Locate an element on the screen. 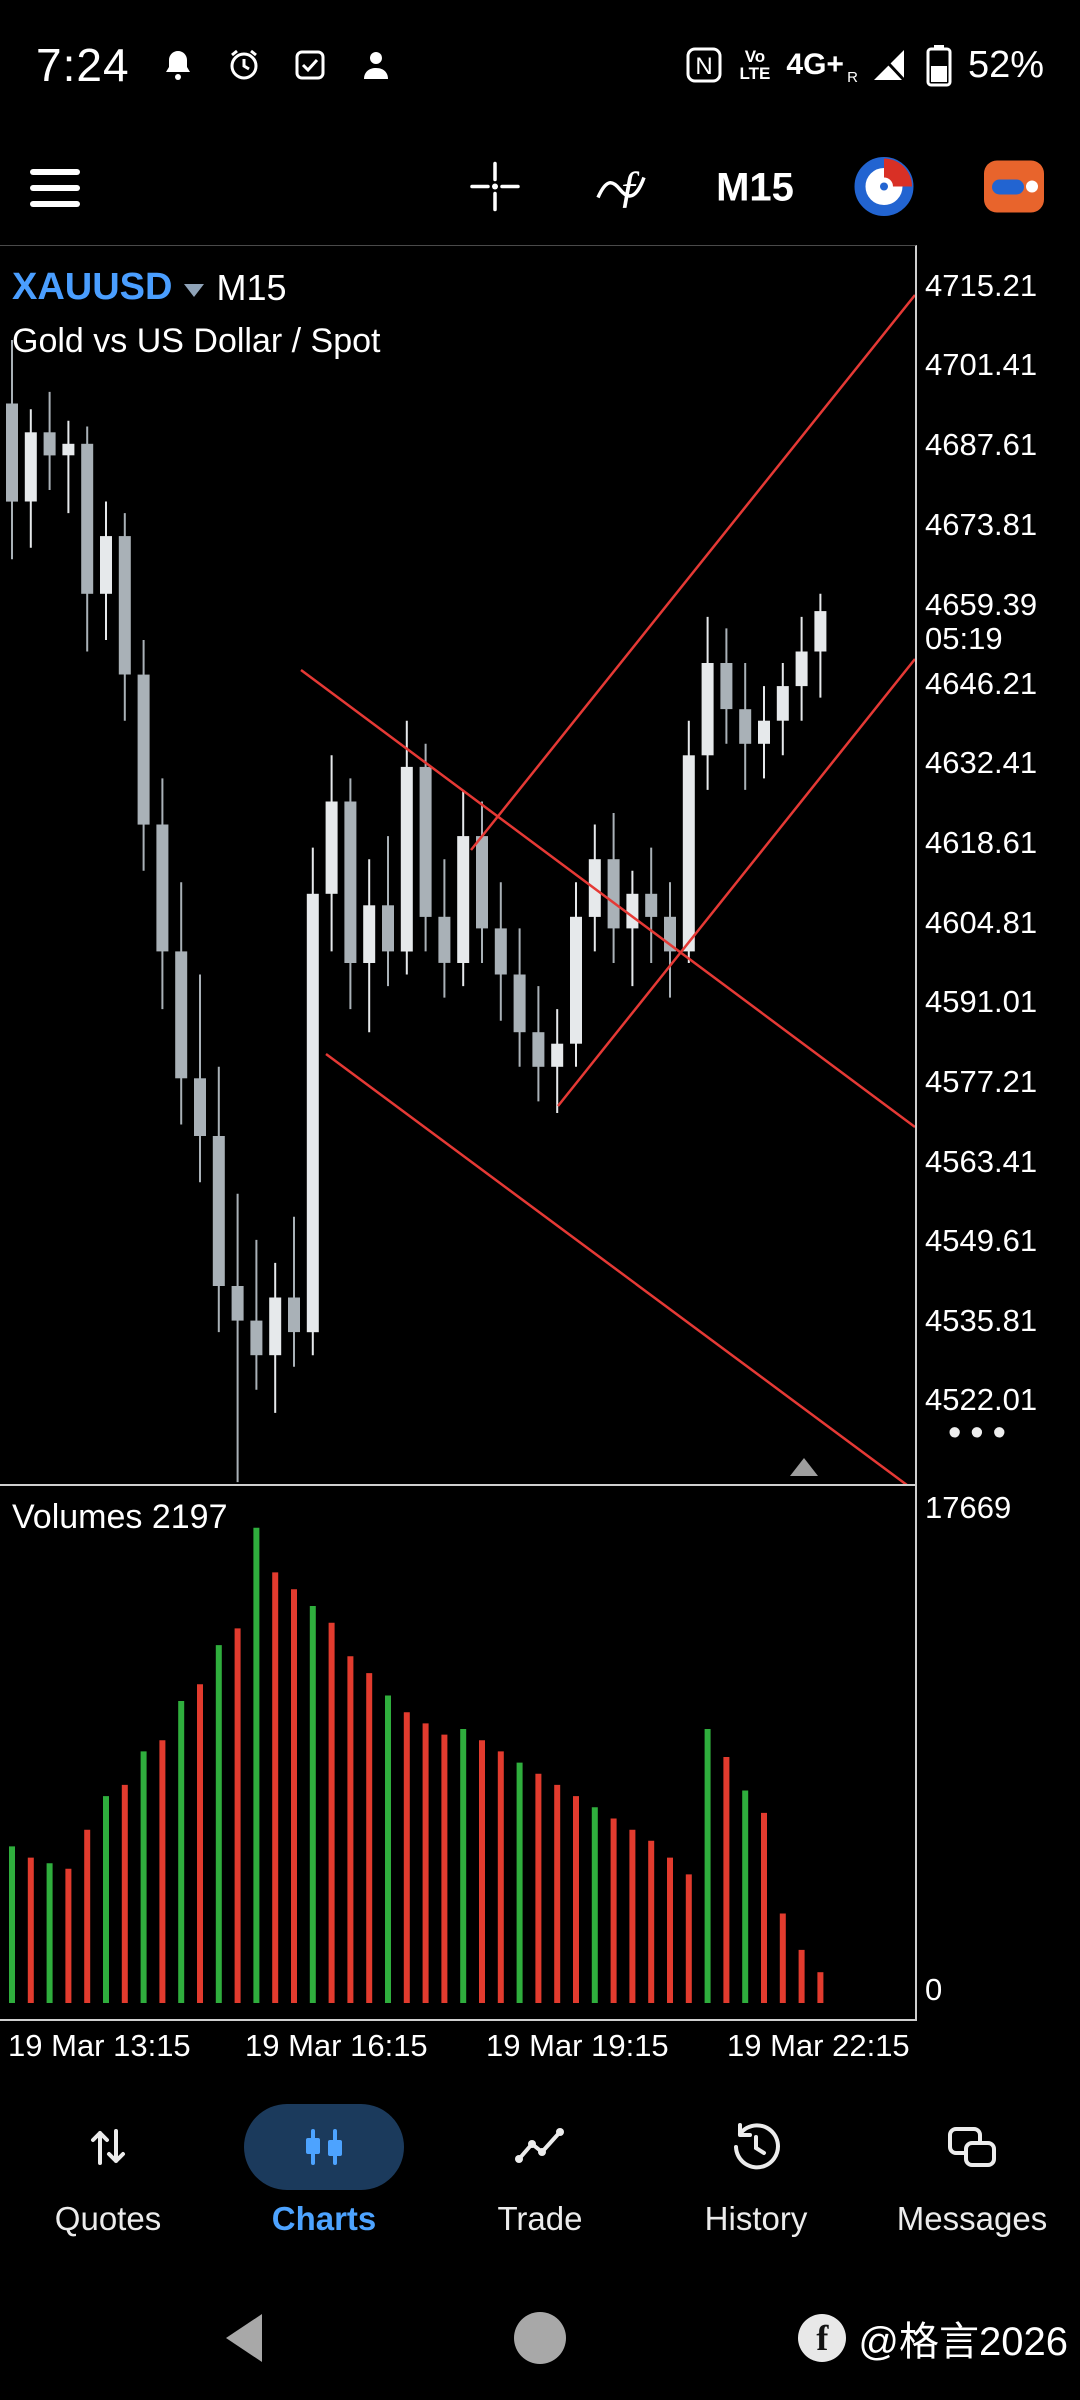 This screenshot has width=1080, height=2400. watermark: f @格言2026 is located at coordinates (933, 2338).